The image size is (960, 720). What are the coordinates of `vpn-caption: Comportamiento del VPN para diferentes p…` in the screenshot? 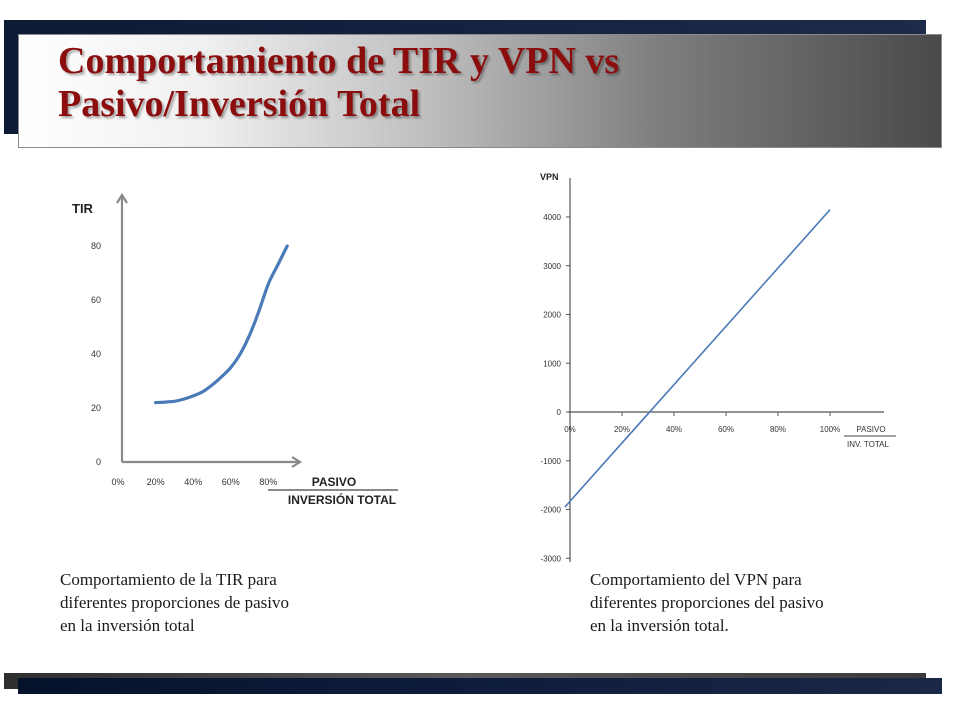 It's located at (707, 602).